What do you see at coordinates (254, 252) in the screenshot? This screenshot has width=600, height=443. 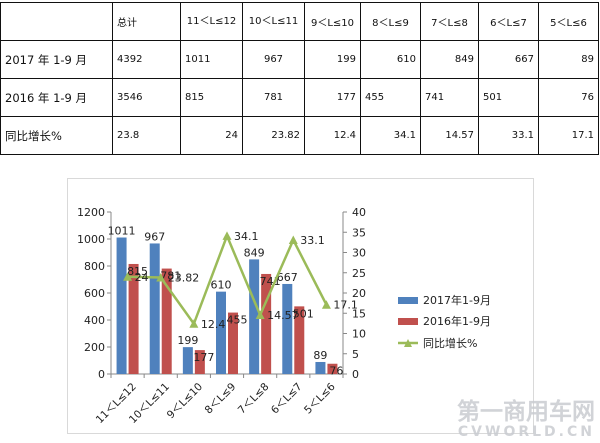 I see `data-label-2017: 849` at bounding box center [254, 252].